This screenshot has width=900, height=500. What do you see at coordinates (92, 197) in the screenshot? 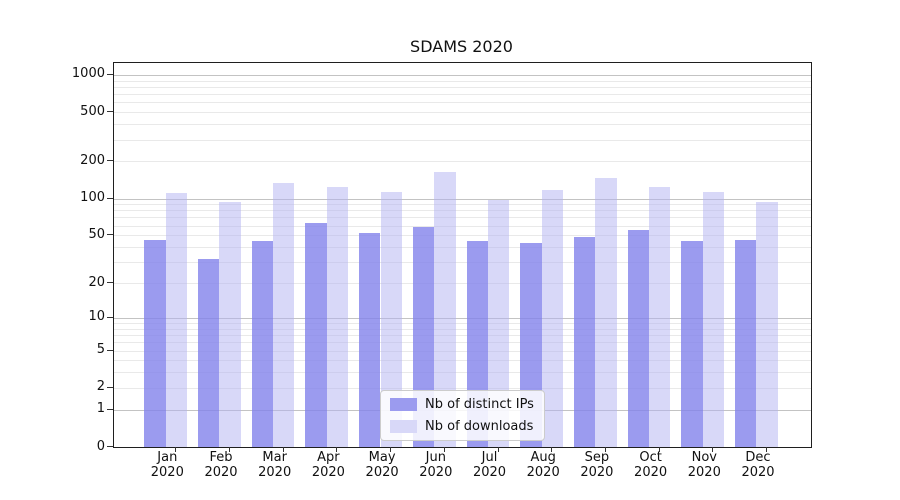
I see `y-tick-label: 100` at bounding box center [92, 197].